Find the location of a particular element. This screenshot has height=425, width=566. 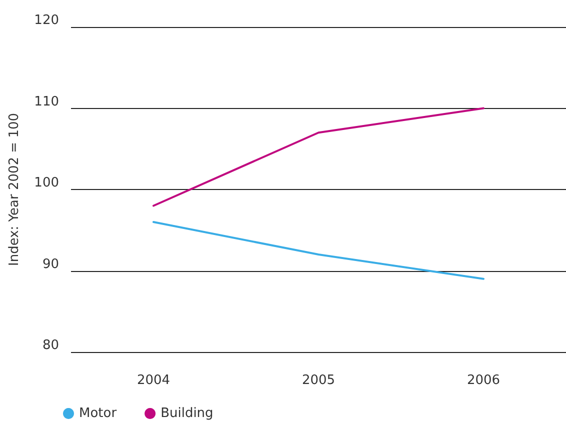

x-tick-label: 2004 is located at coordinates (153, 380).